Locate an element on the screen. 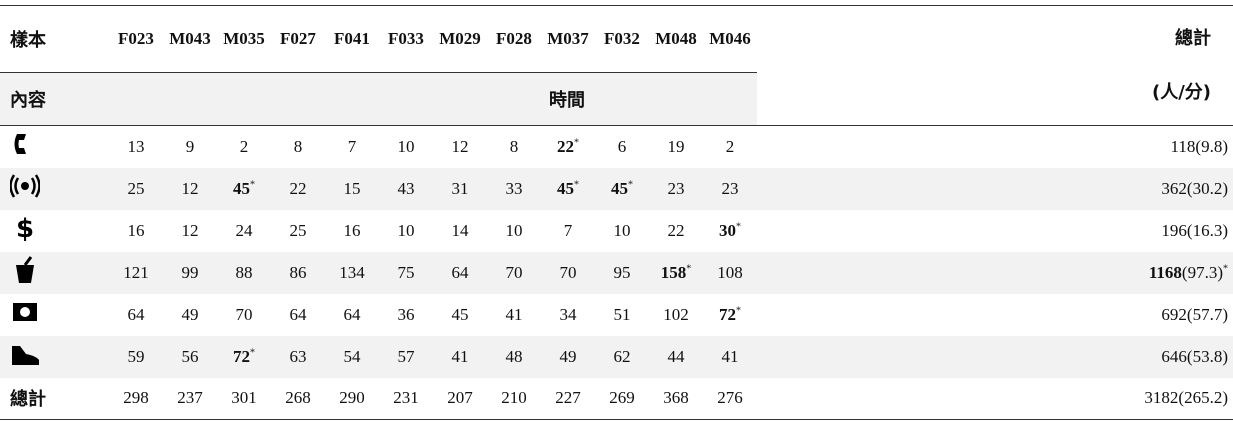  cell: 48 is located at coordinates (514, 356).